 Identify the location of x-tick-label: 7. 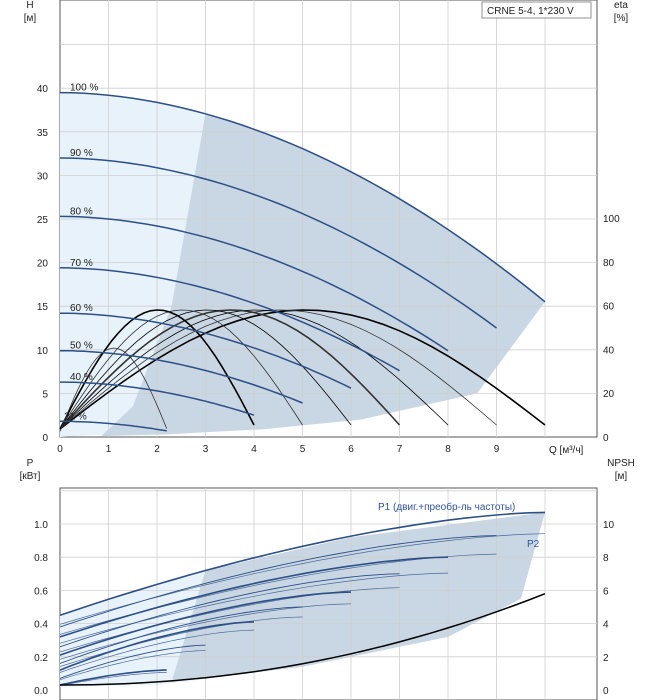
(400, 449).